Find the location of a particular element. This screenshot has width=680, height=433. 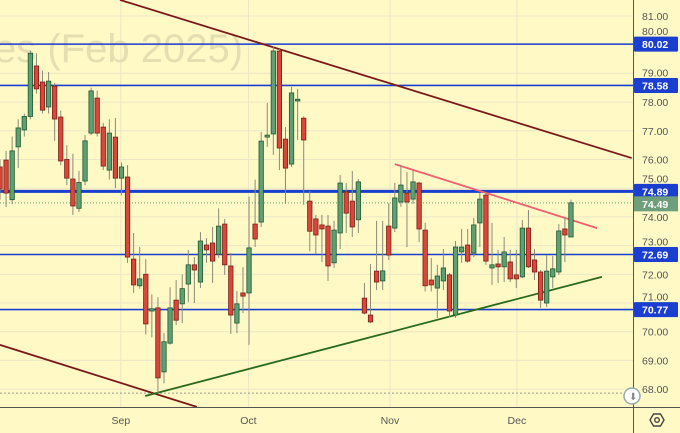

price-axis-bg is located at coordinates (656, 216).